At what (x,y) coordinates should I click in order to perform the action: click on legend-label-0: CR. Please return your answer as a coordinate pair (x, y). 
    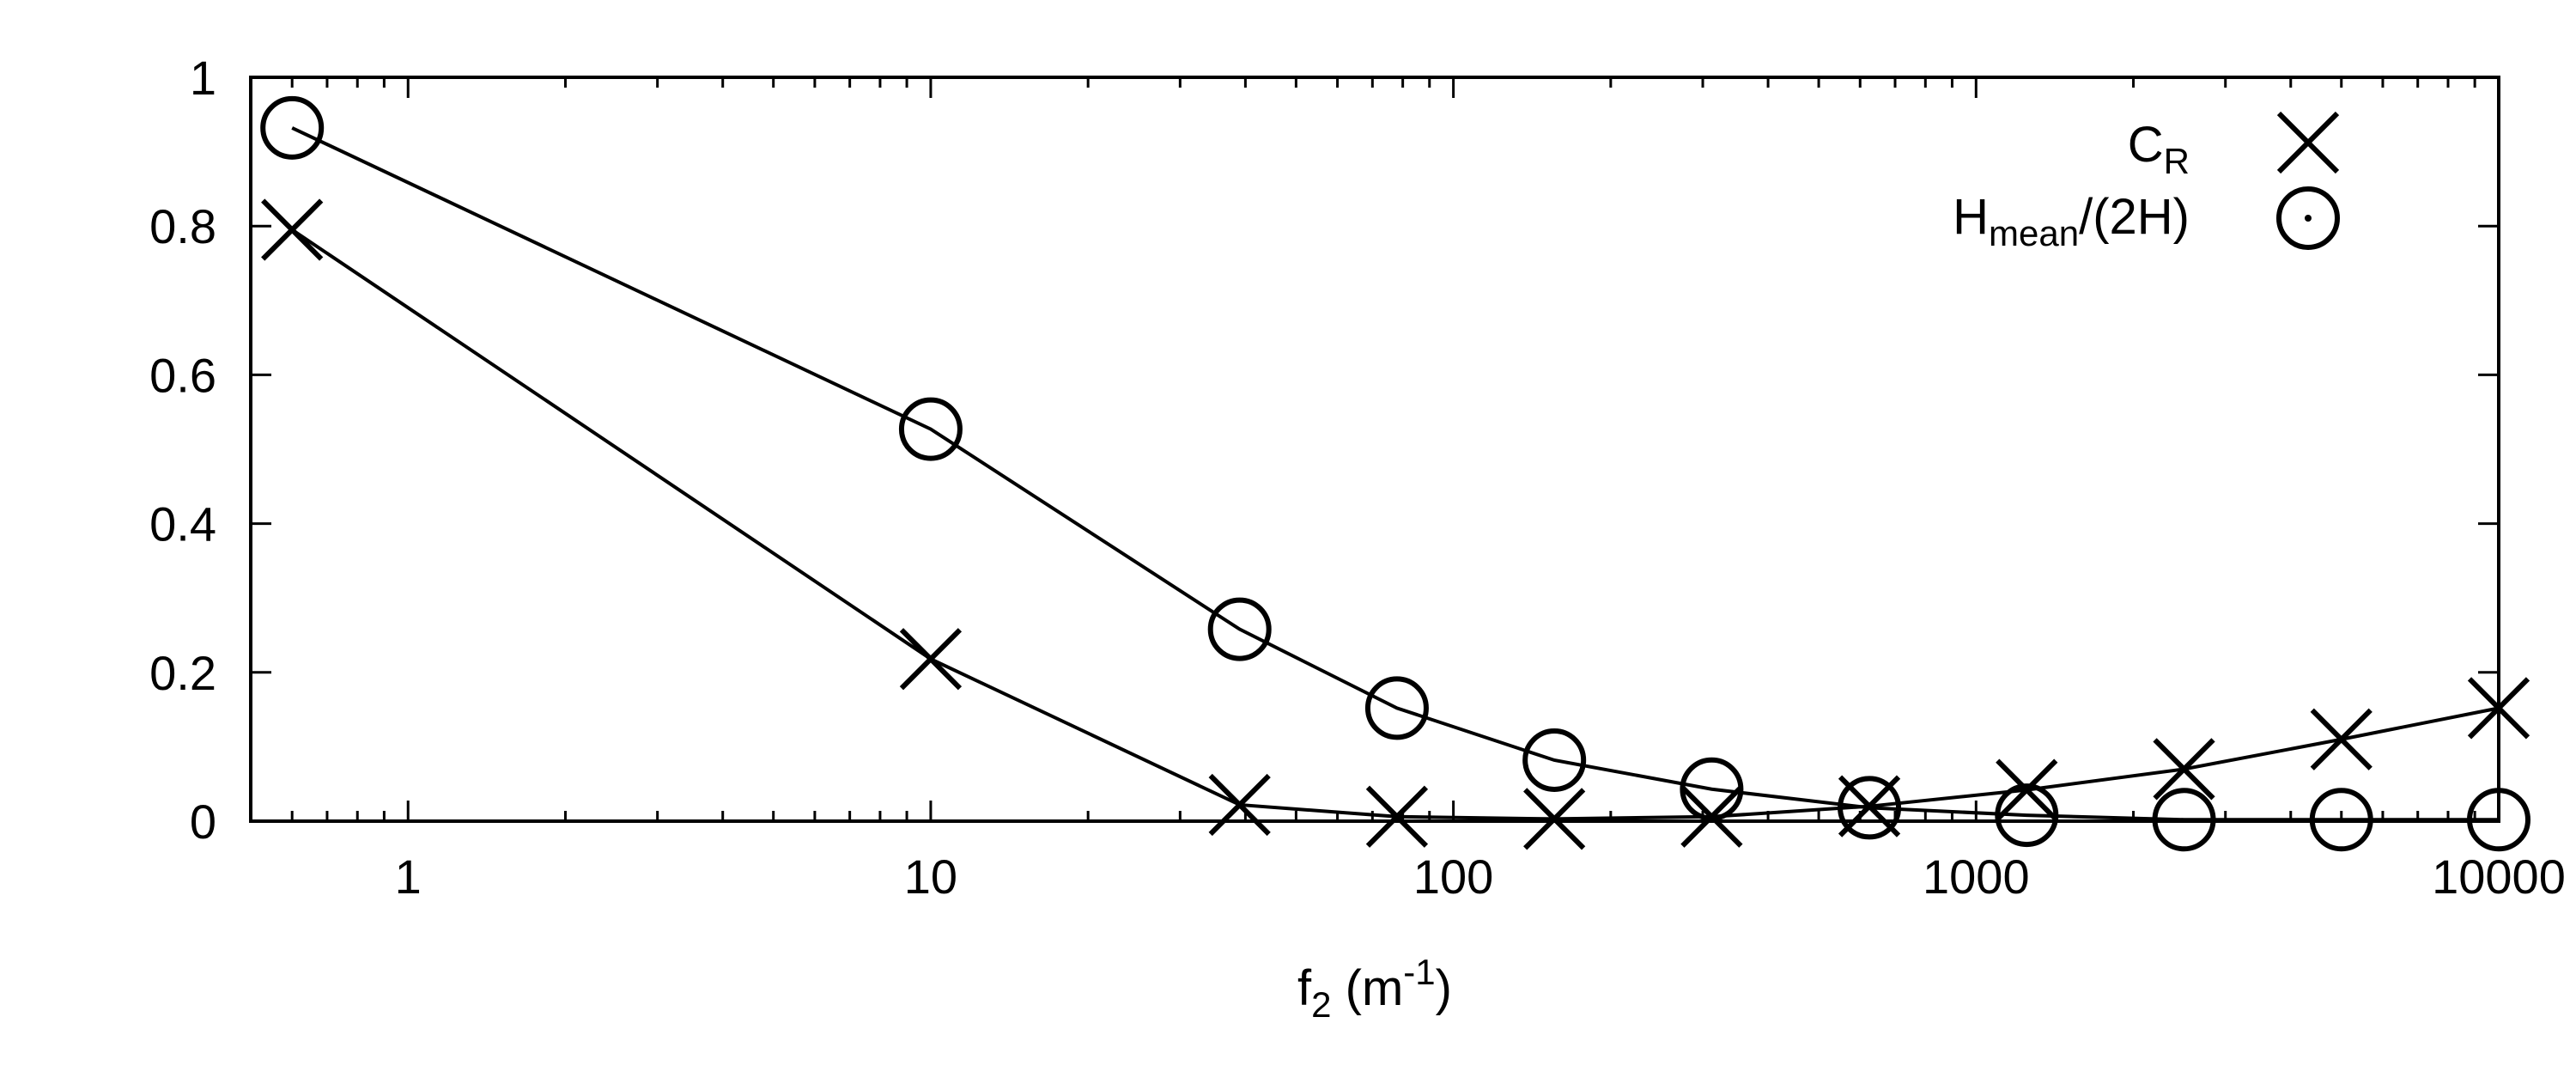
    Looking at the image, I should click on (2159, 149).